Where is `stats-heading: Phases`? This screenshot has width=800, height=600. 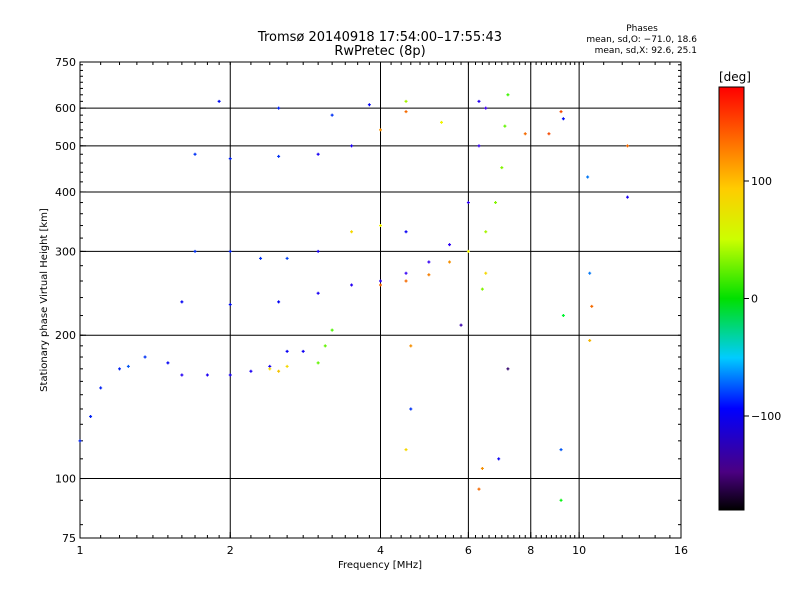 stats-heading: Phases is located at coordinates (642, 29).